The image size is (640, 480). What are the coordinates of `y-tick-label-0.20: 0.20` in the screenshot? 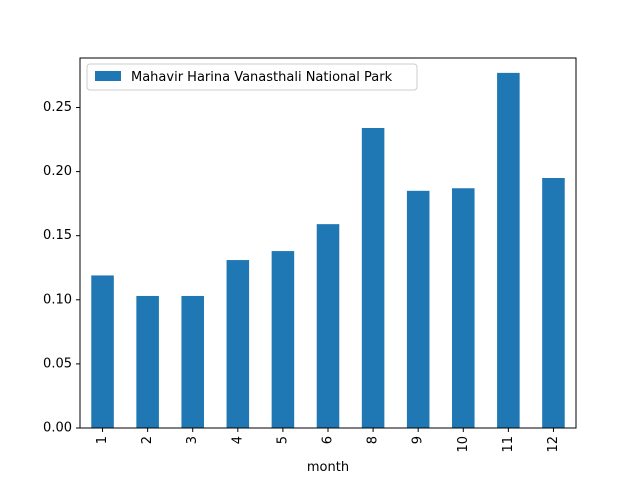 It's located at (57, 171).